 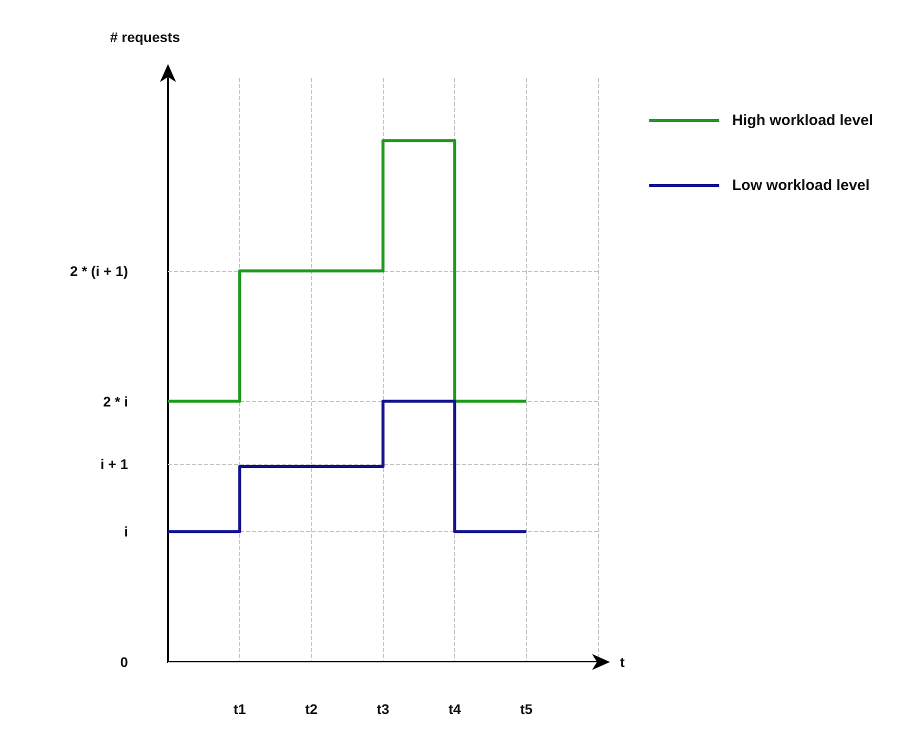 What do you see at coordinates (455, 709) in the screenshot?
I see `x-tick-label: t4` at bounding box center [455, 709].